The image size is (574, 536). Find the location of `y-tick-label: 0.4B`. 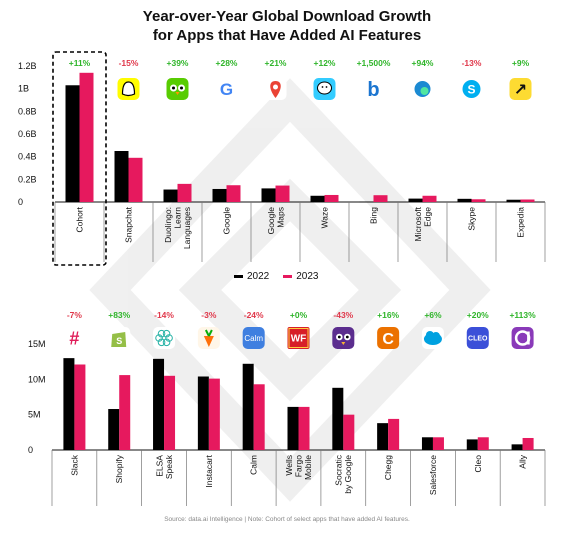

y-tick-label: 0.4B is located at coordinates (27, 157).